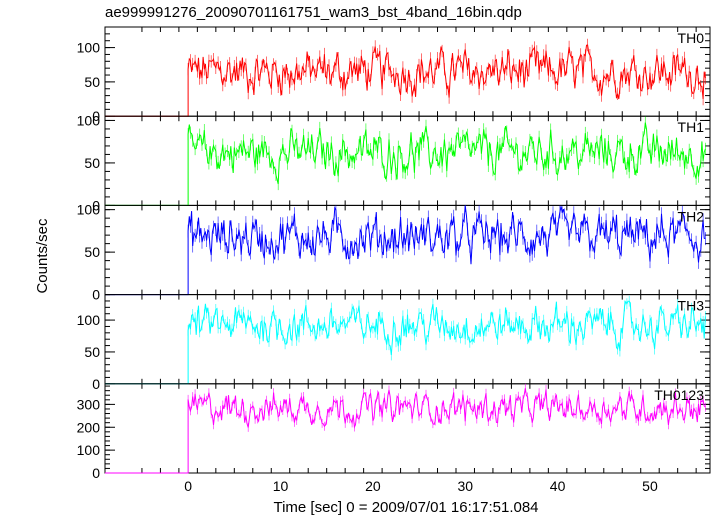  I want to click on x-tick-label: 10, so click(281, 486).